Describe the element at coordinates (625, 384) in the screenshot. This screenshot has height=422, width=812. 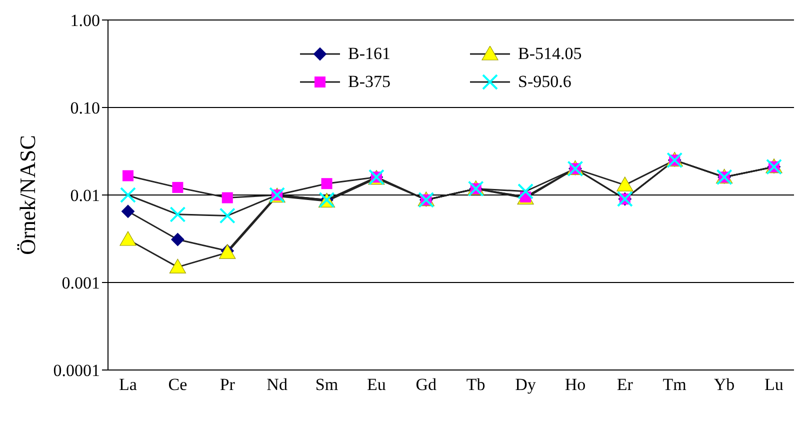
I see `x-tick-label: Er` at that location.